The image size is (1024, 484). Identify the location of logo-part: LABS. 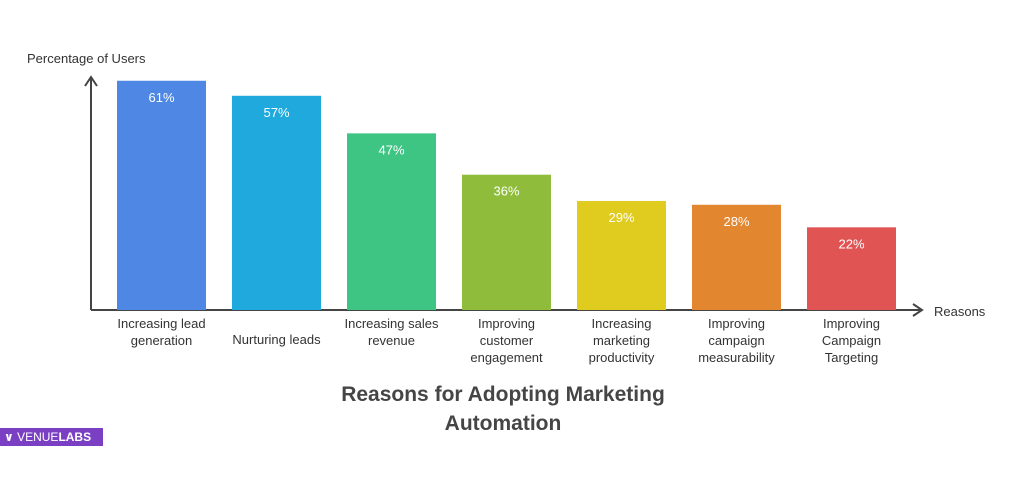
(75, 437).